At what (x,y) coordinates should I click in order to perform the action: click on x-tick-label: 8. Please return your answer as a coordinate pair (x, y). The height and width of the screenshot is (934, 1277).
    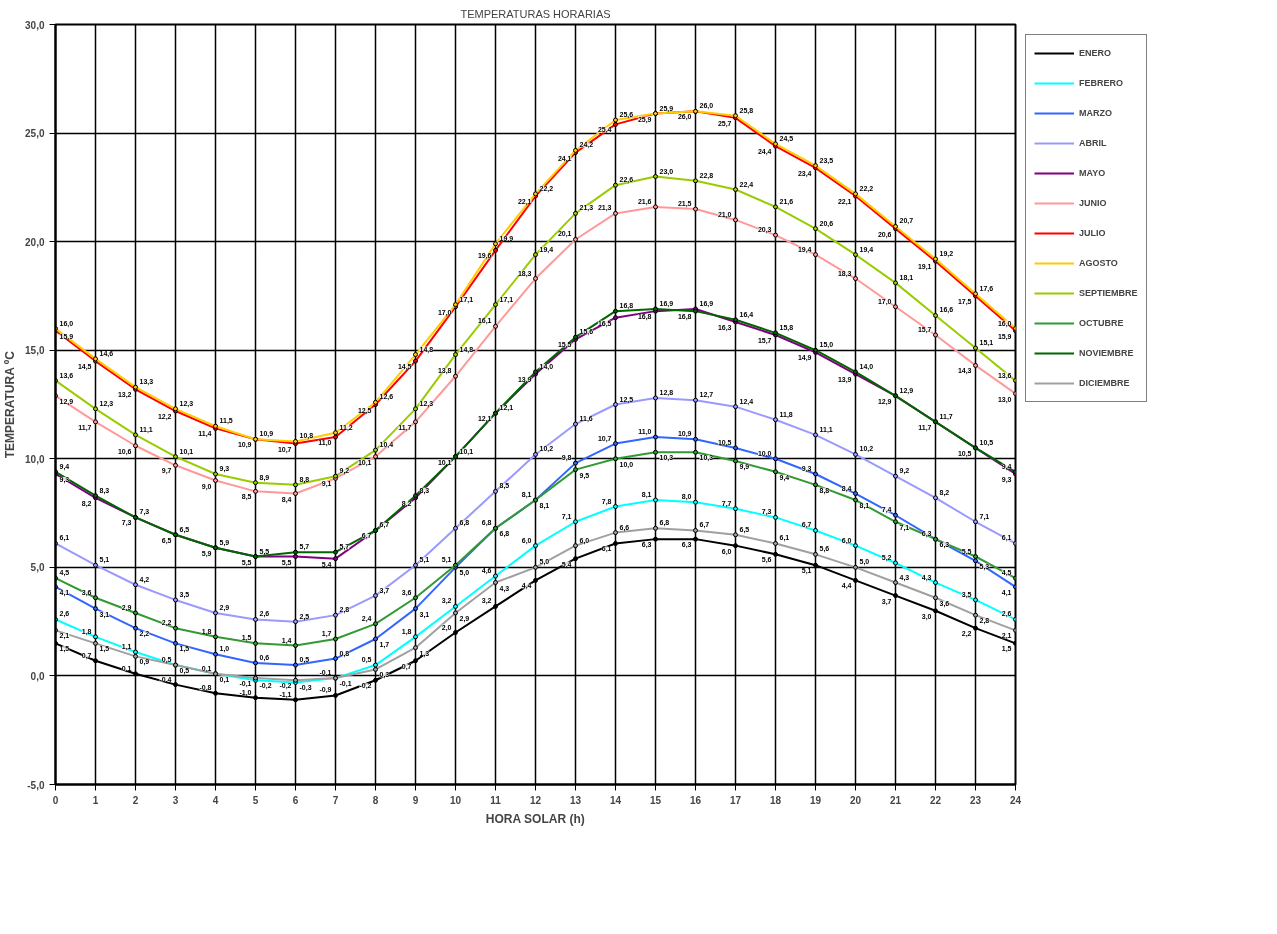
    Looking at the image, I should click on (375, 800).